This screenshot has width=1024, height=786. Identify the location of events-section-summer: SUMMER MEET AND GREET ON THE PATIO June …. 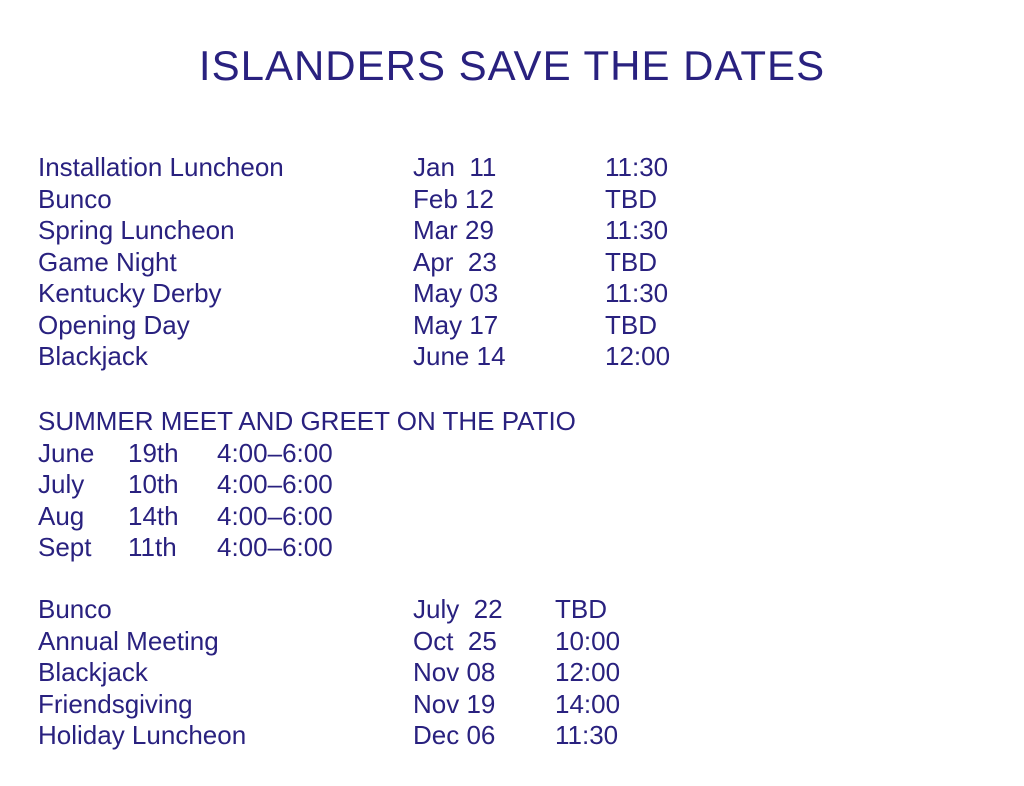
(307, 485).